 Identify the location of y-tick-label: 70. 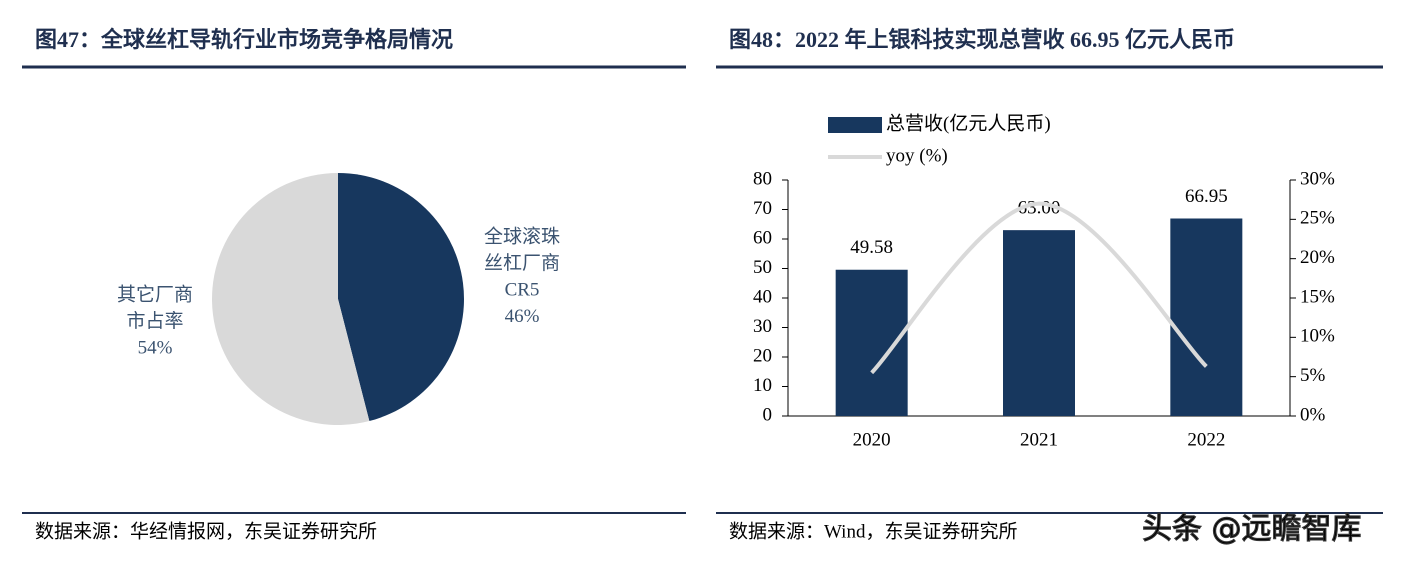
(762, 208).